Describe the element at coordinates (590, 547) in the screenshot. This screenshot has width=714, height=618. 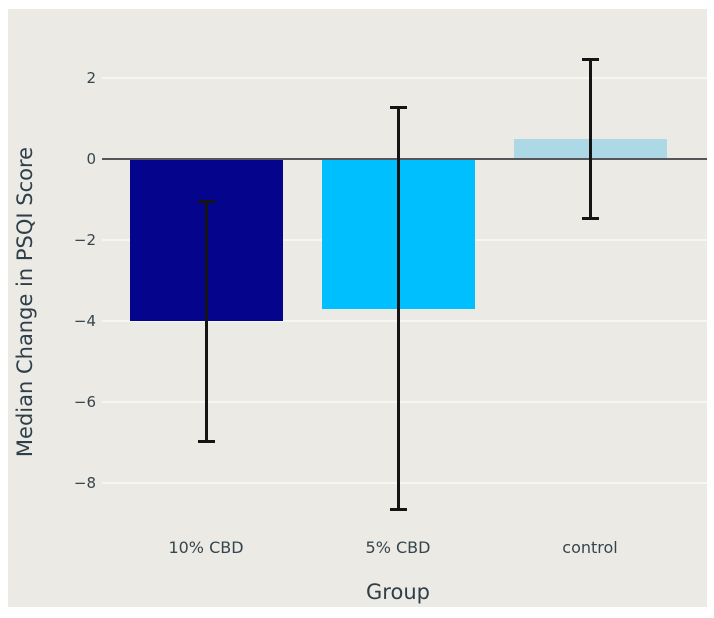
I see `x-tick-label-control: control` at that location.